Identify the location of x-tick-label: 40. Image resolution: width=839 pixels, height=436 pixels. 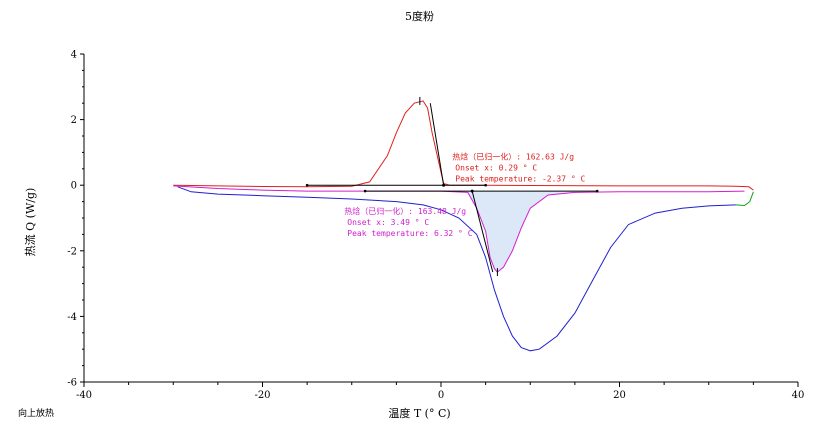
(798, 395).